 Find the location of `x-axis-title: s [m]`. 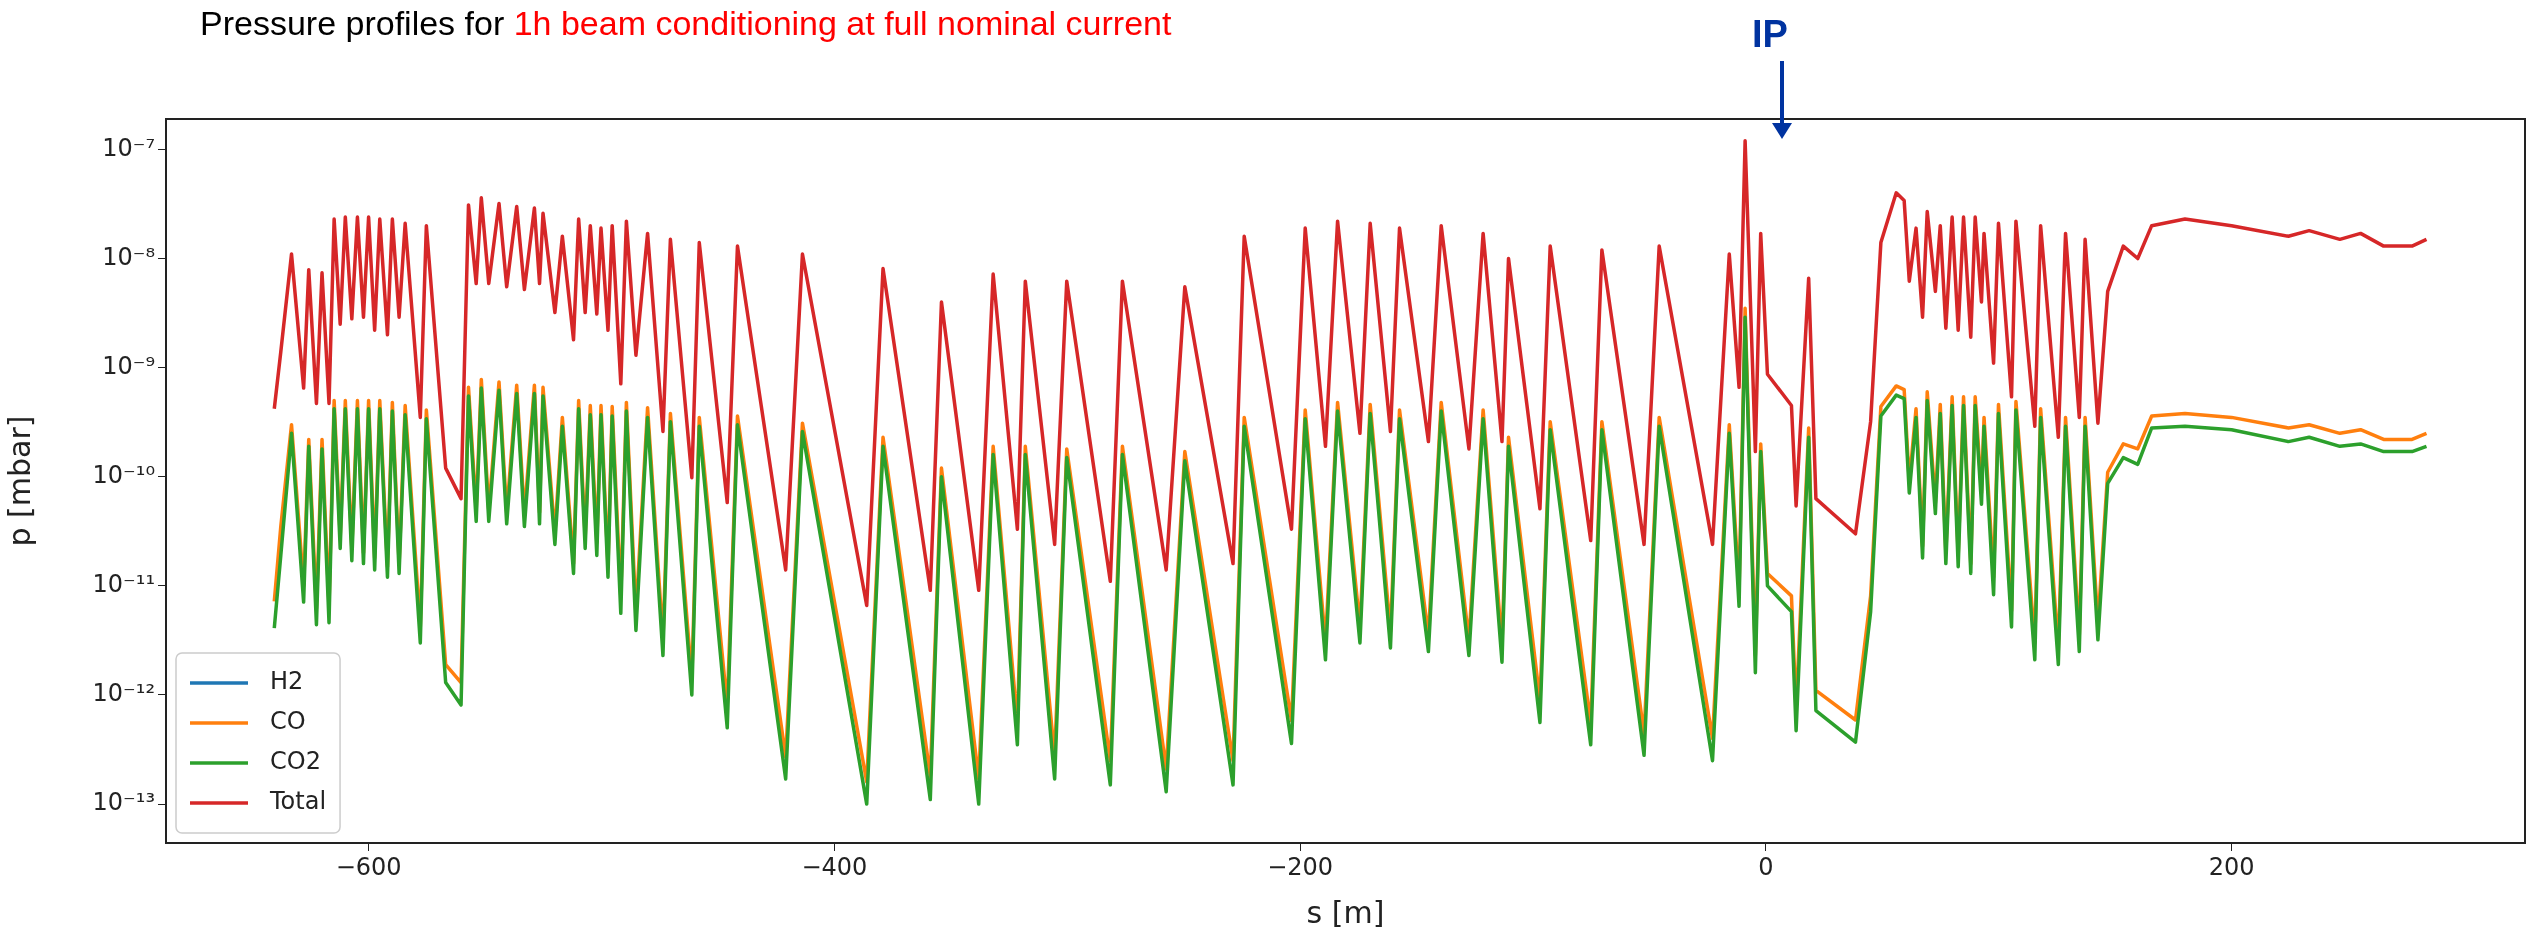

x-axis-title: s [m] is located at coordinates (1345, 912).